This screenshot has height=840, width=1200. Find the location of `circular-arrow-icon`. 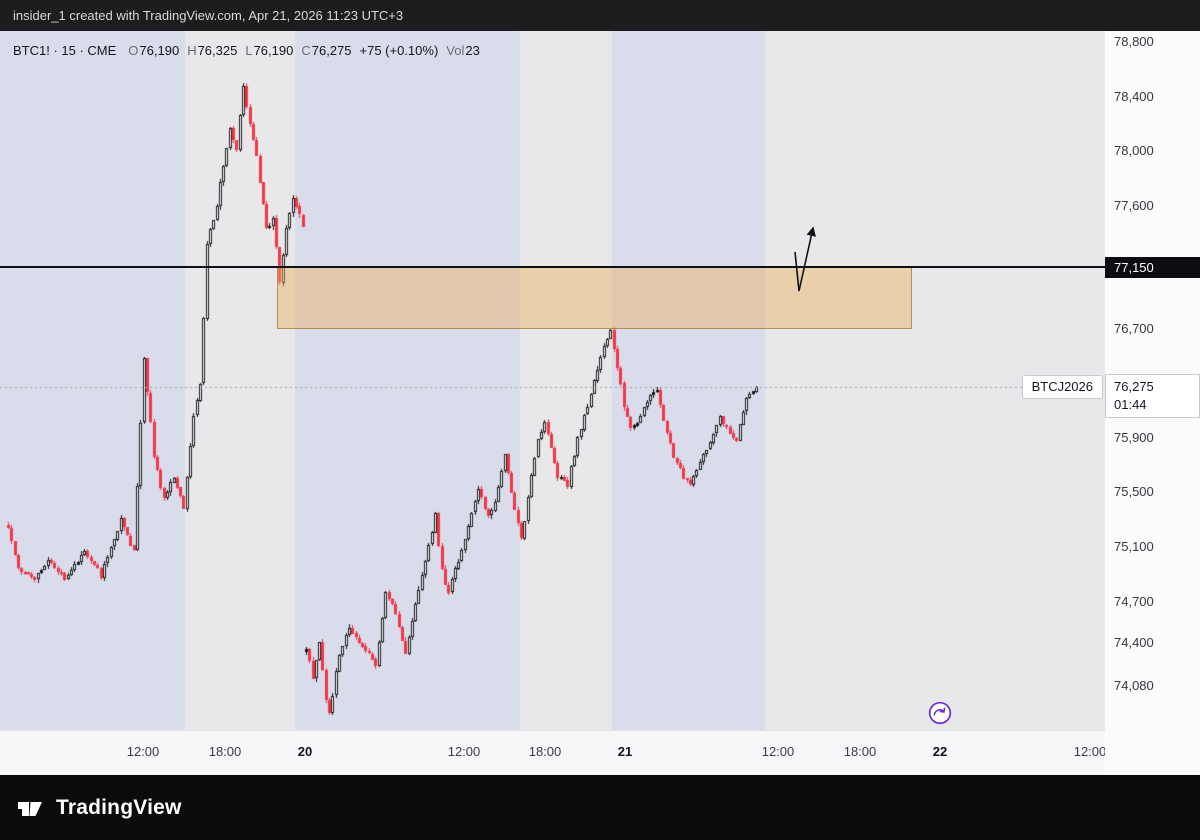

circular-arrow-icon is located at coordinates (940, 713).